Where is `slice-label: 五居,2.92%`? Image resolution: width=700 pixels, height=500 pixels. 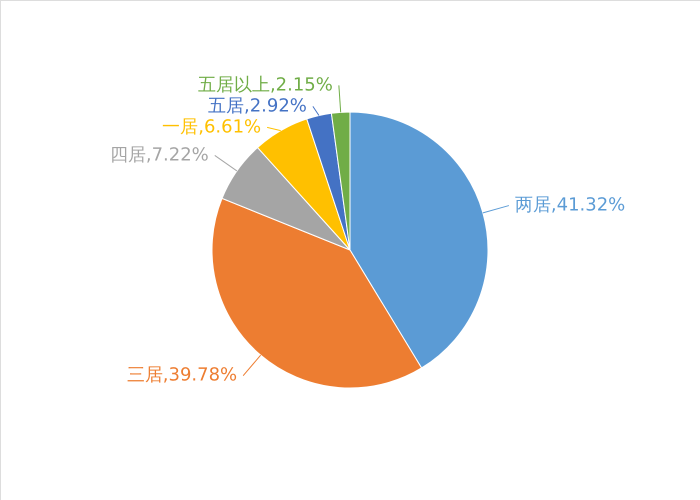 slice-label: 五居,2.92% is located at coordinates (257, 105).